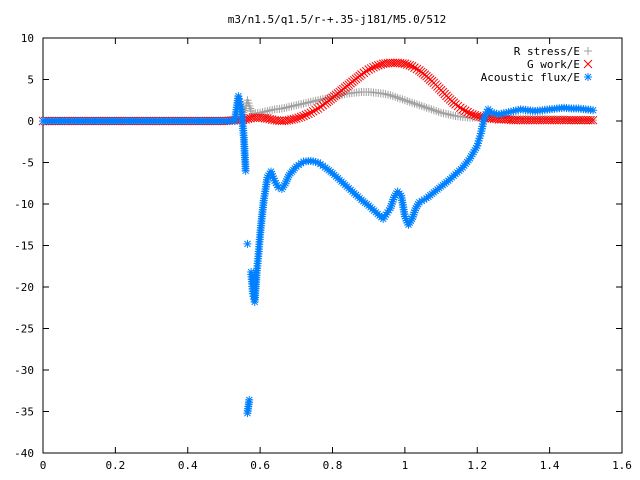  Describe the element at coordinates (550, 465) in the screenshot. I see `x-tick-label: 1.4` at that location.